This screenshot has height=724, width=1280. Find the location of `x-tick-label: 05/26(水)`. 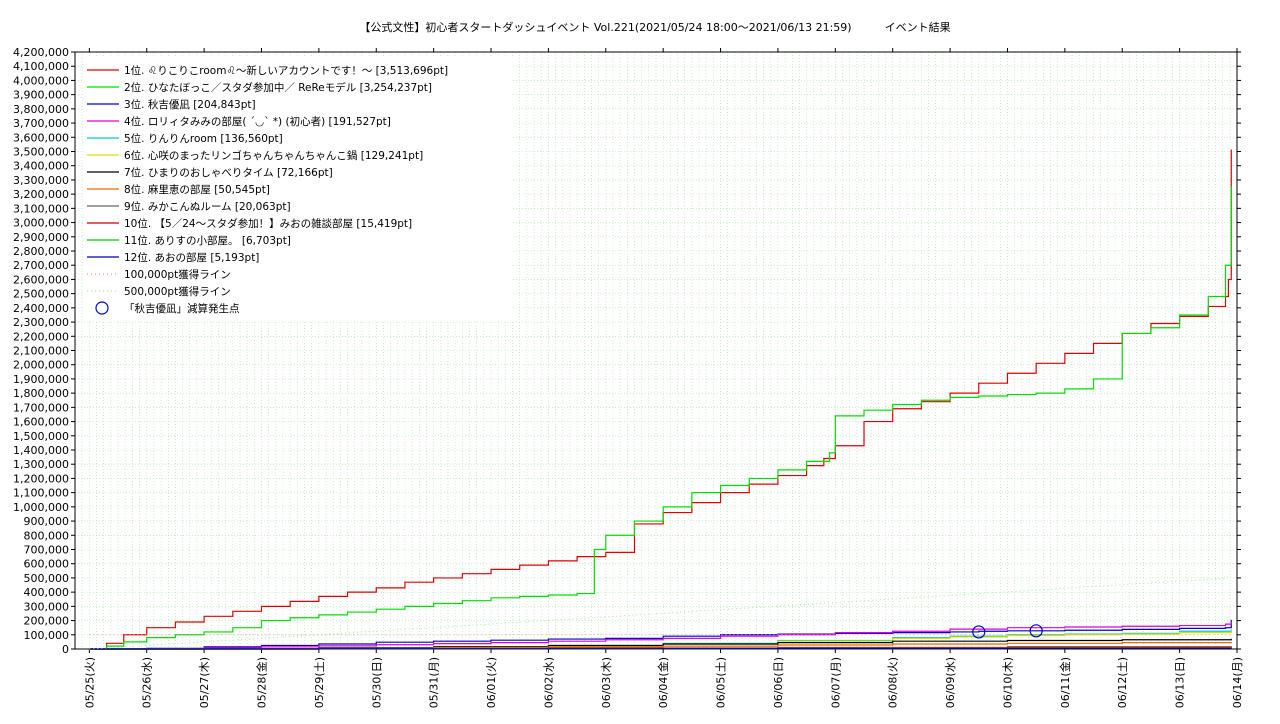

x-tick-label: 05/26(水) is located at coordinates (147, 682).